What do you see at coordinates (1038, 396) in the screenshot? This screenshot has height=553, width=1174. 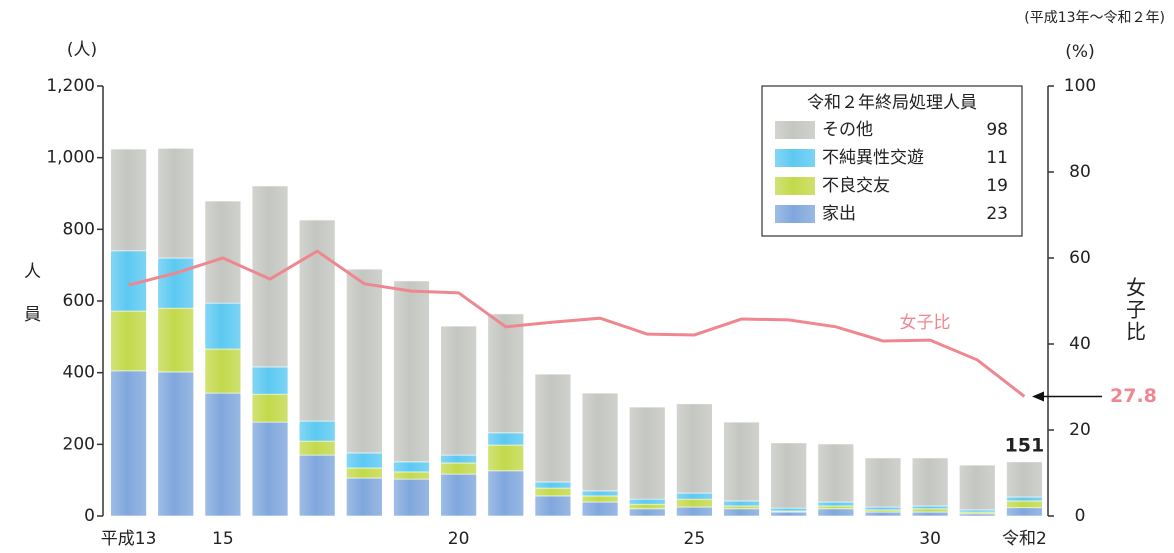 I see `arrowhead` at bounding box center [1038, 396].